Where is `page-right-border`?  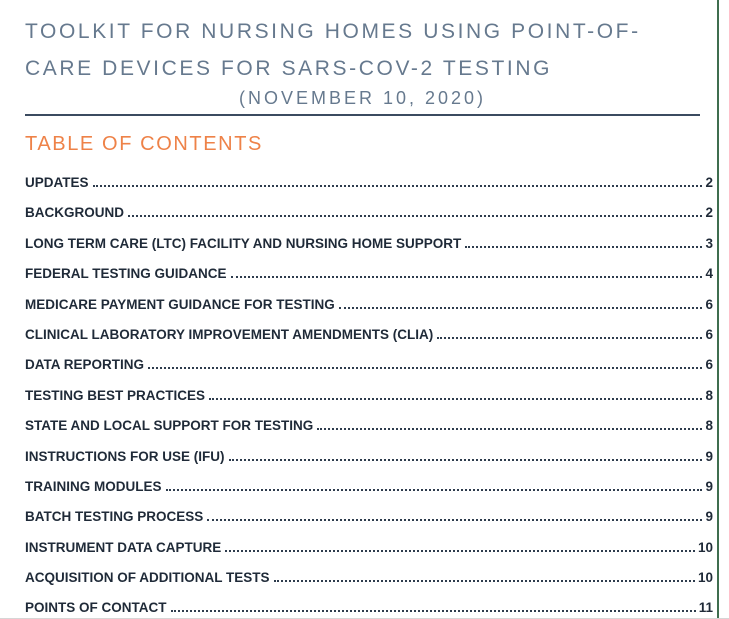
page-right-border is located at coordinates (718, 309).